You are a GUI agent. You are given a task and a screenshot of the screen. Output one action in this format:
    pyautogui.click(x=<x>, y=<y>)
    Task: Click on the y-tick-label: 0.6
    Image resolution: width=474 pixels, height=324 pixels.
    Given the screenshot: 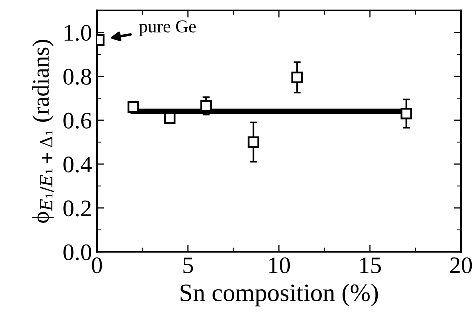 What is the action you would take?
    pyautogui.click(x=78, y=120)
    